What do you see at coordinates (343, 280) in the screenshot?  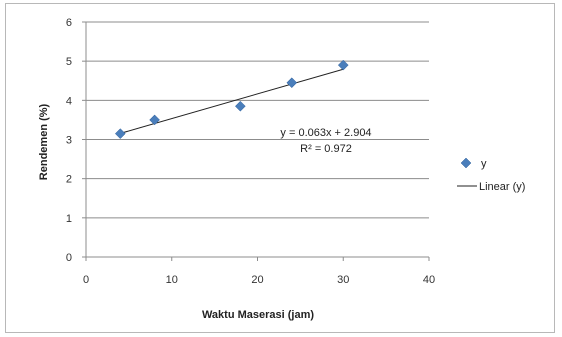 I see `x-tick-label: 30` at bounding box center [343, 280].